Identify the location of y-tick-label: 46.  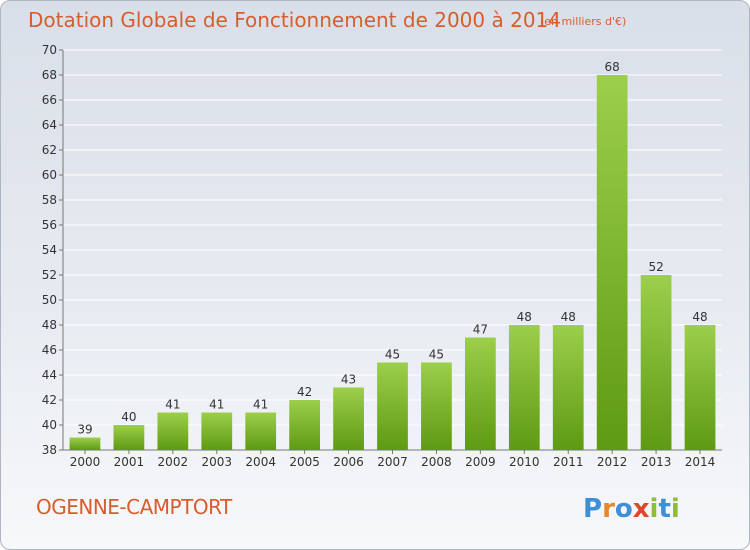
(49, 350).